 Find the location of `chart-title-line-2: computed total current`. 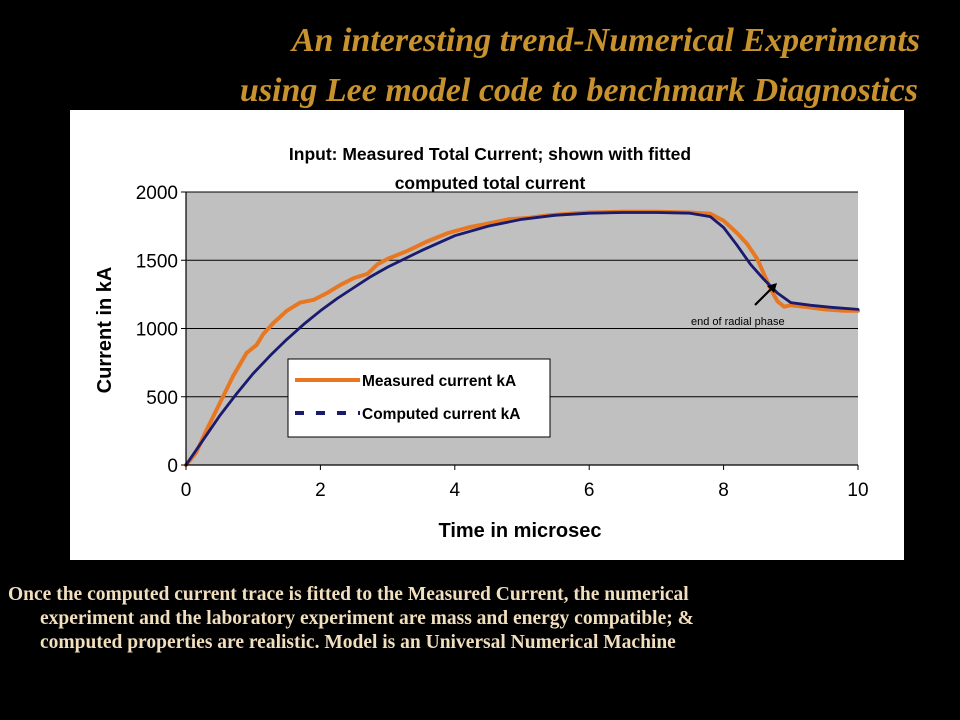

chart-title-line-2: computed total current is located at coordinates (490, 183).